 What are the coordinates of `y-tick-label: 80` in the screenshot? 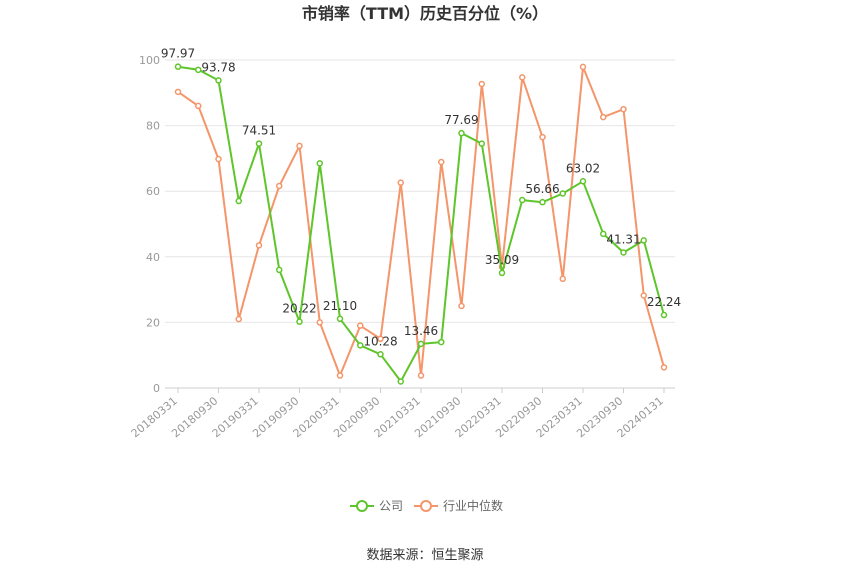 It's located at (153, 126).